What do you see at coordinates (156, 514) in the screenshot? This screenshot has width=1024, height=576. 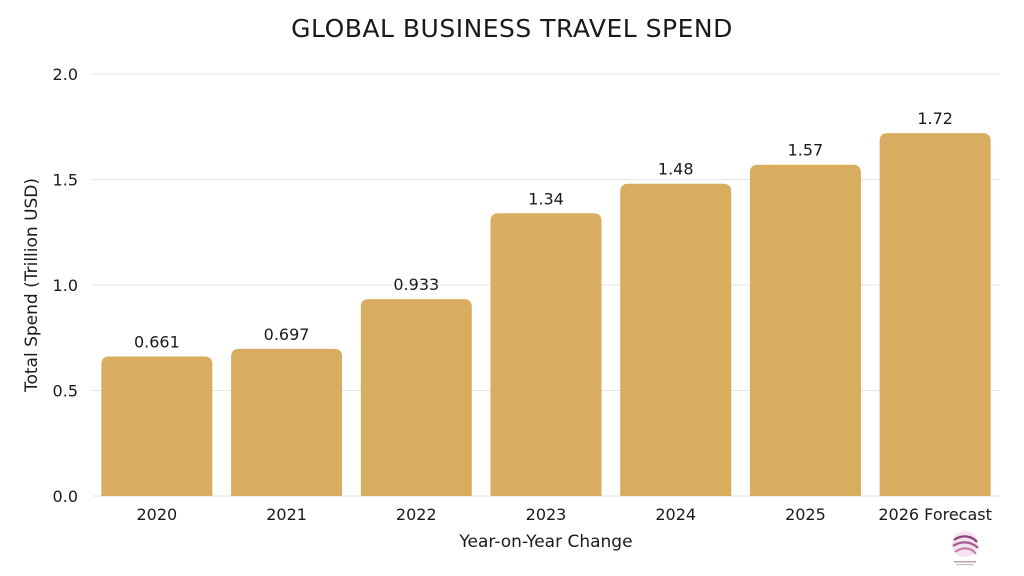 I see `x-tick-label: 2020` at bounding box center [156, 514].